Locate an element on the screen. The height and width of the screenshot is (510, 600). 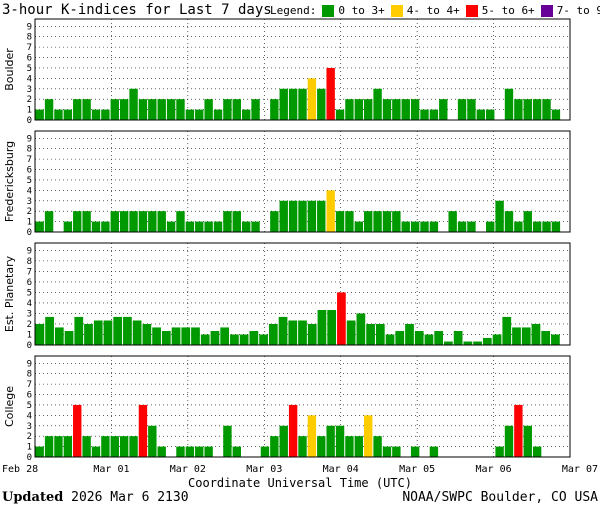
x-tick-1: Mar 01 is located at coordinates (111, 469).